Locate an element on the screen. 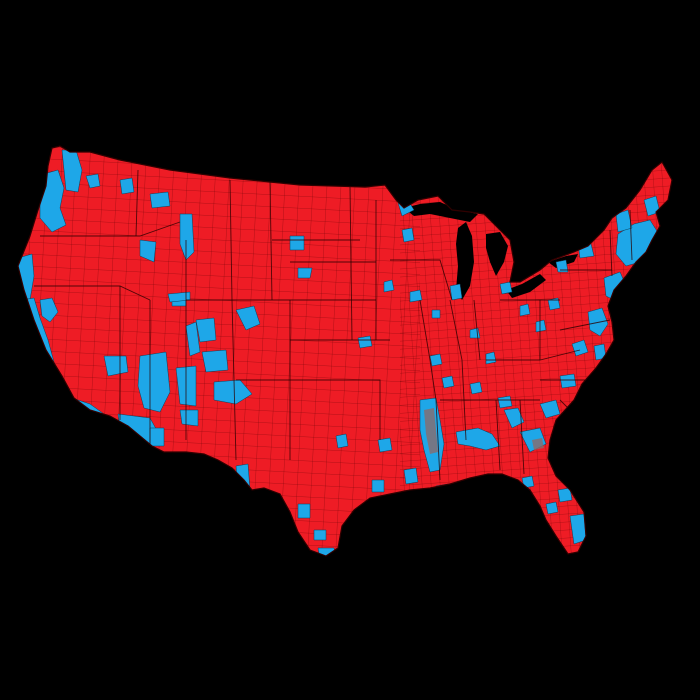 This screenshot has height=700, width=700. county-central-plains is located at coordinates (297, 243).